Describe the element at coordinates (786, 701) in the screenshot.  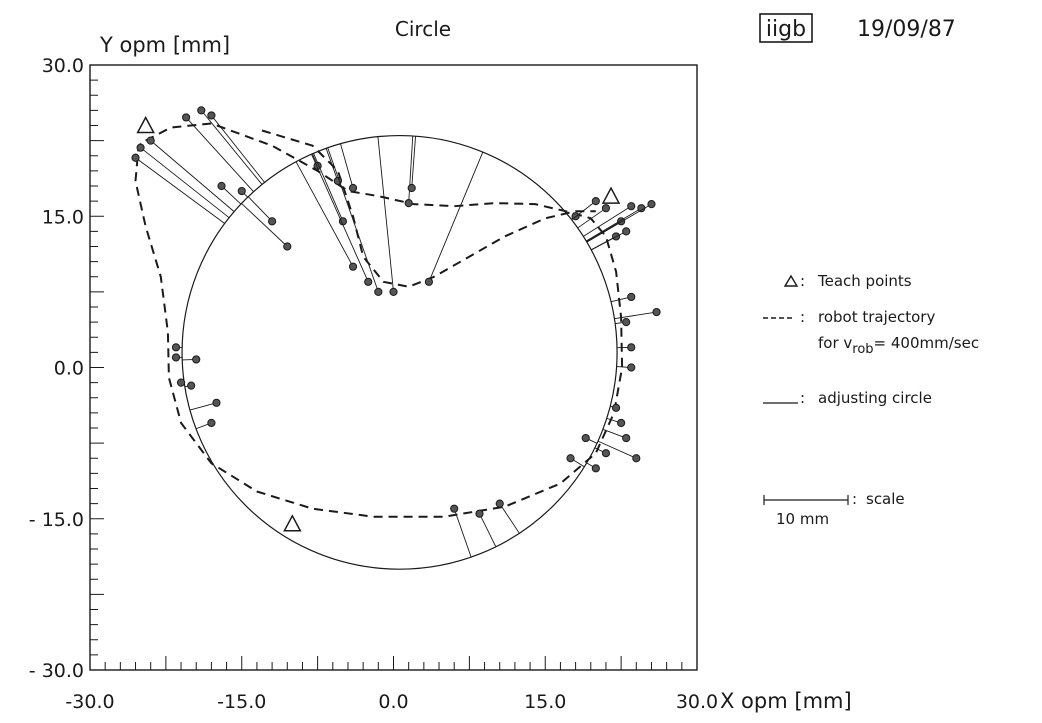
I see `x-axis-label: X opm [mm]` at that location.